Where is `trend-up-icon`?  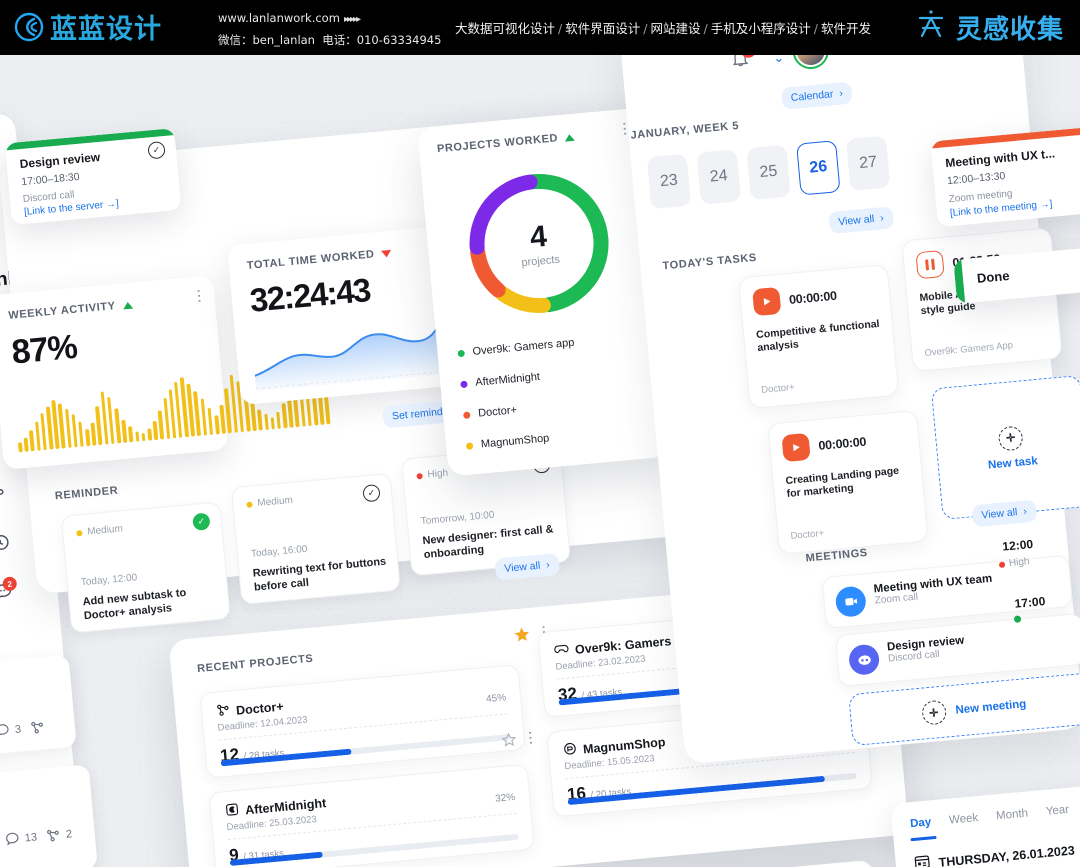 trend-up-icon is located at coordinates (127, 305).